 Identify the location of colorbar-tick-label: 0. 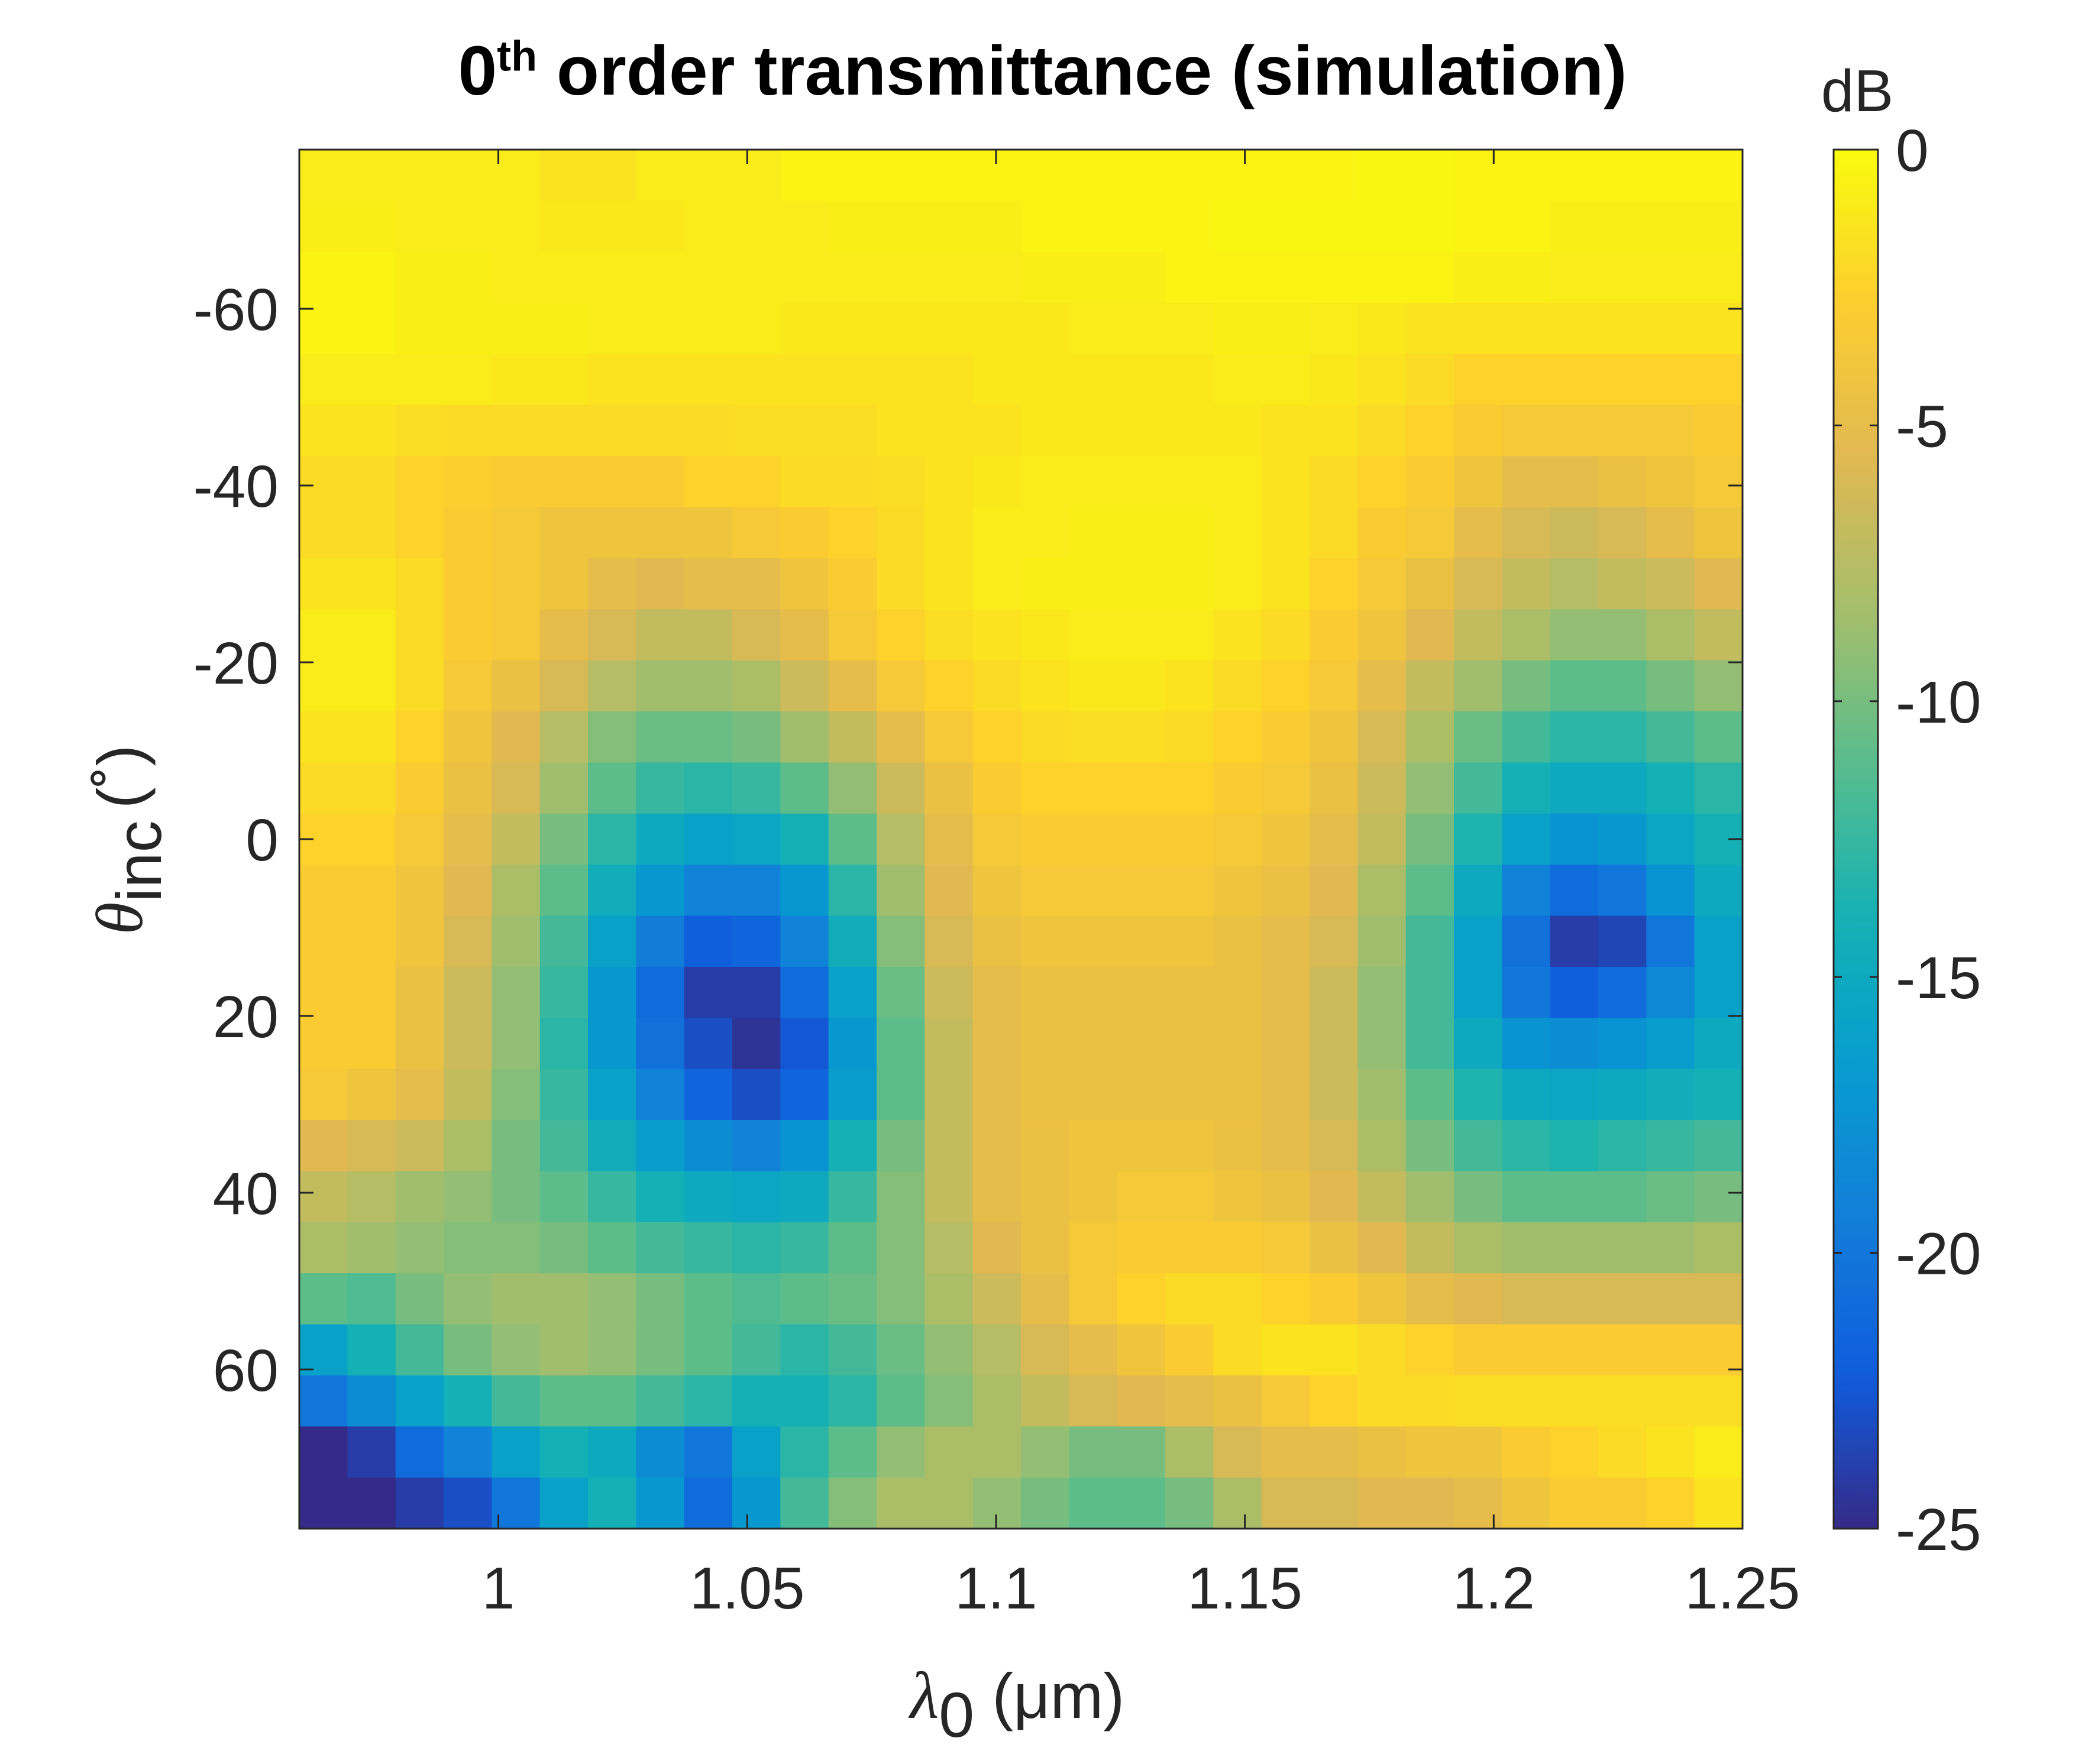
(1912, 151).